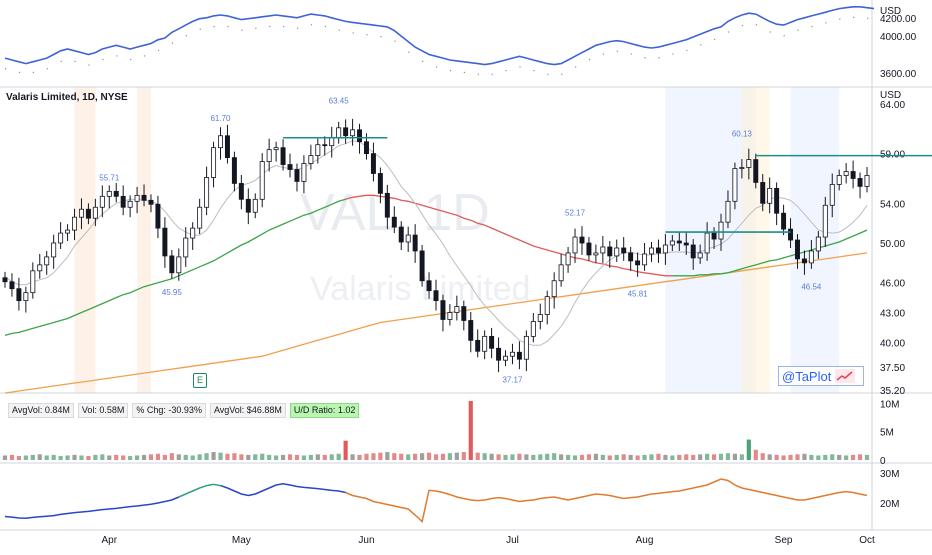 The height and width of the screenshot is (555, 932). I want to click on price-tick-5: 43.00, so click(892, 314).